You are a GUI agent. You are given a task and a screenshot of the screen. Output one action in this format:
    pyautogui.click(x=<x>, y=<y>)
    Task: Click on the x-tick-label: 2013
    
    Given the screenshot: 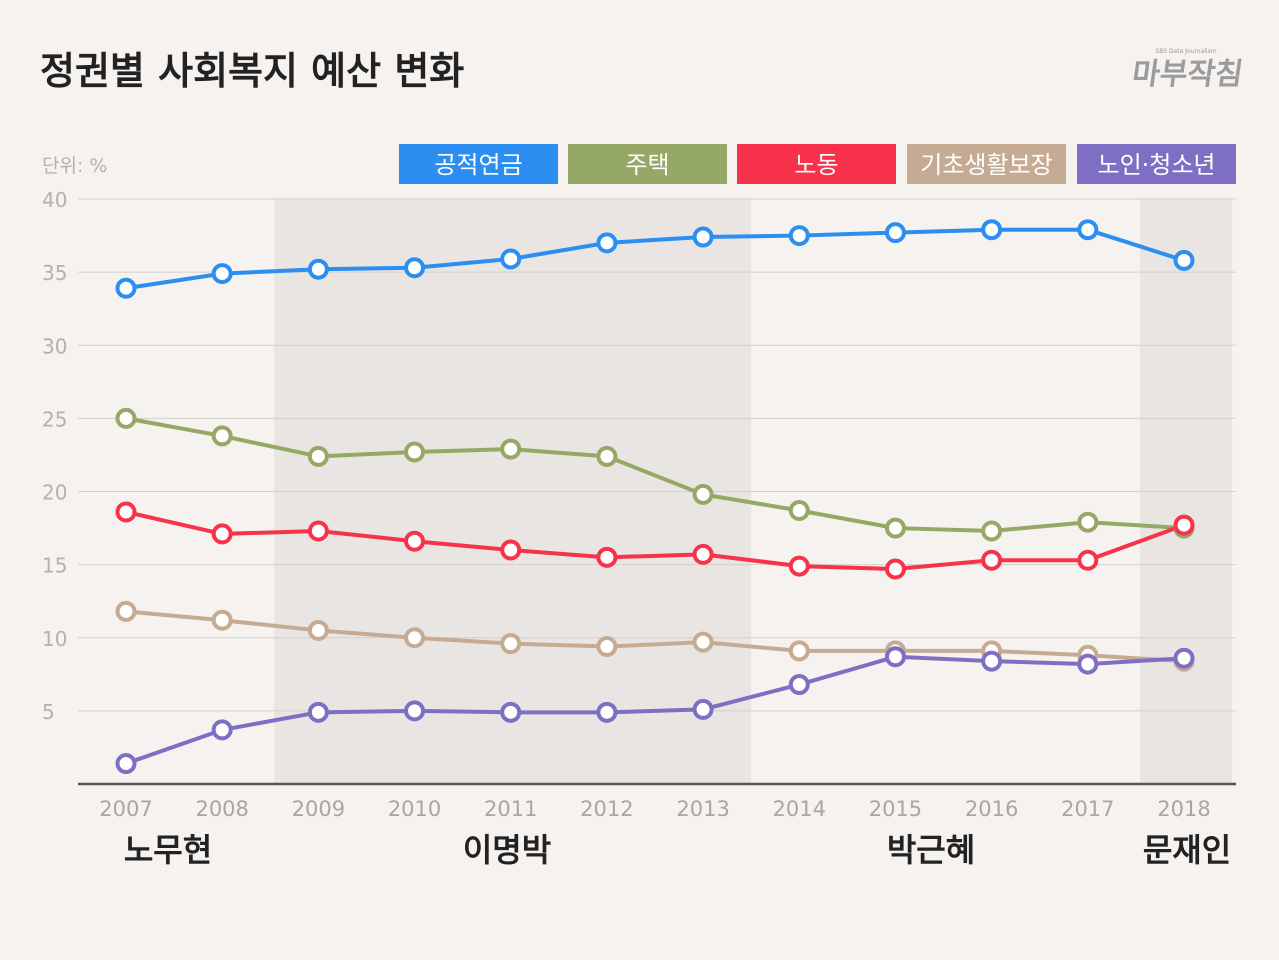 What is the action you would take?
    pyautogui.click(x=702, y=809)
    